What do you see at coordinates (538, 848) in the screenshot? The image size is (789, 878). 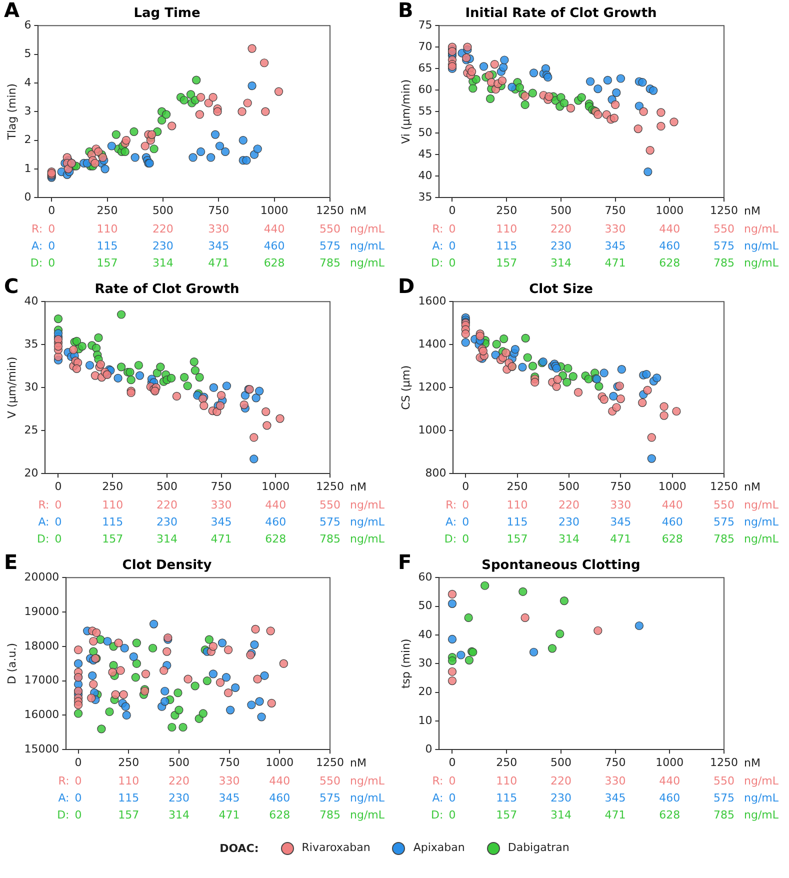 I see `legend-label: Dabigatran` at bounding box center [538, 848].